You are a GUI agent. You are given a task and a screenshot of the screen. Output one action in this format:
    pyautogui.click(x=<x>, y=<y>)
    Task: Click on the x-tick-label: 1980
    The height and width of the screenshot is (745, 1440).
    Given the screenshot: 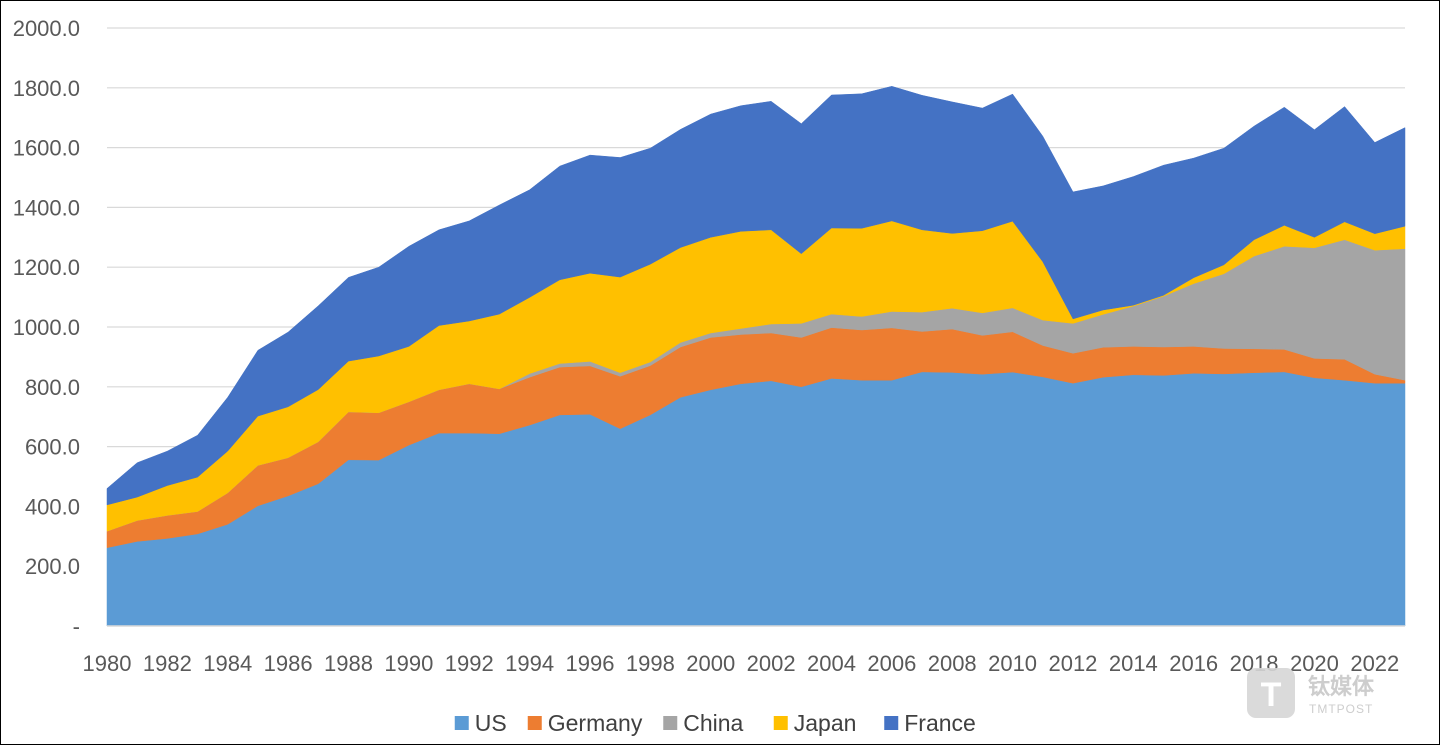 What is the action you would take?
    pyautogui.click(x=107, y=663)
    